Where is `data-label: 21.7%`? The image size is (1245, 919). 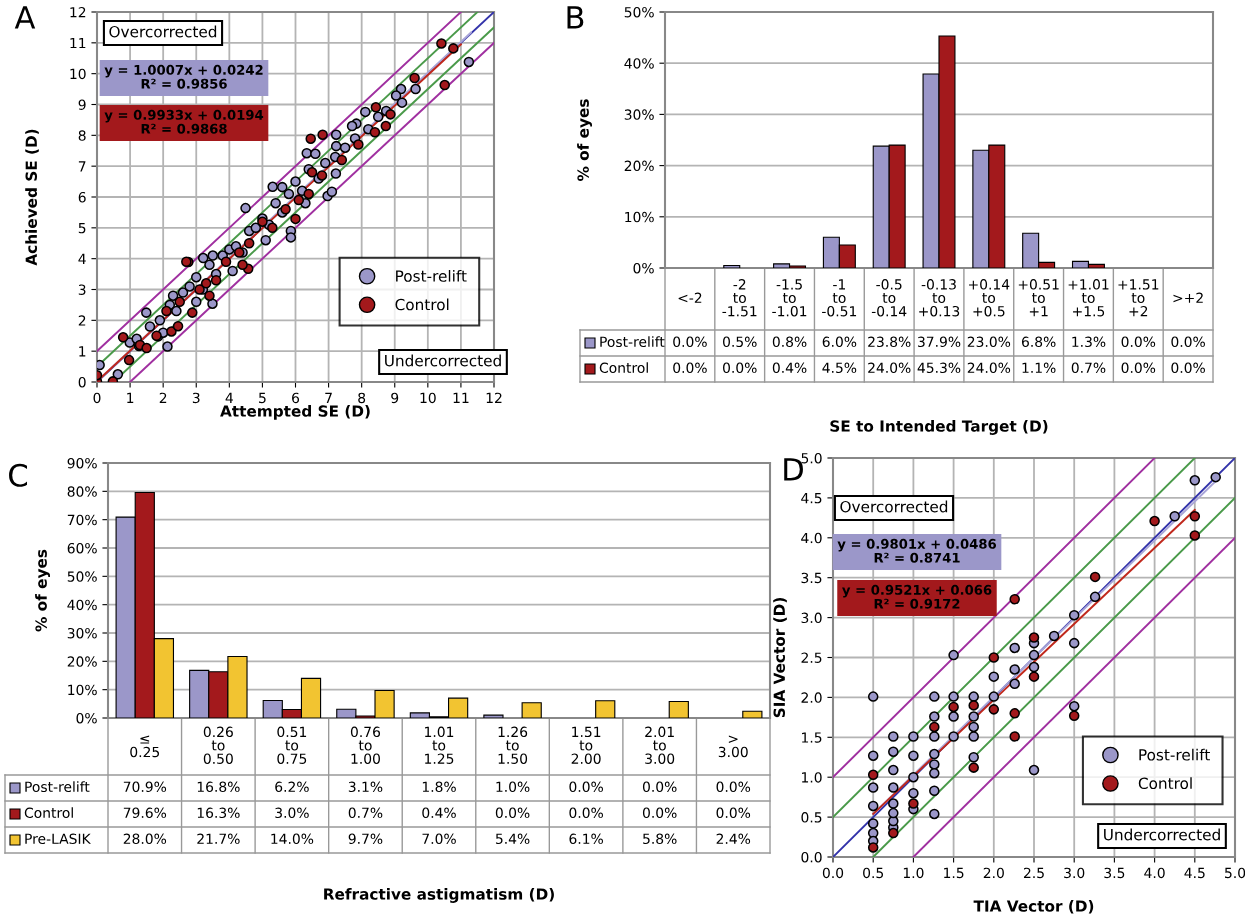 data-label: 21.7% is located at coordinates (218, 839).